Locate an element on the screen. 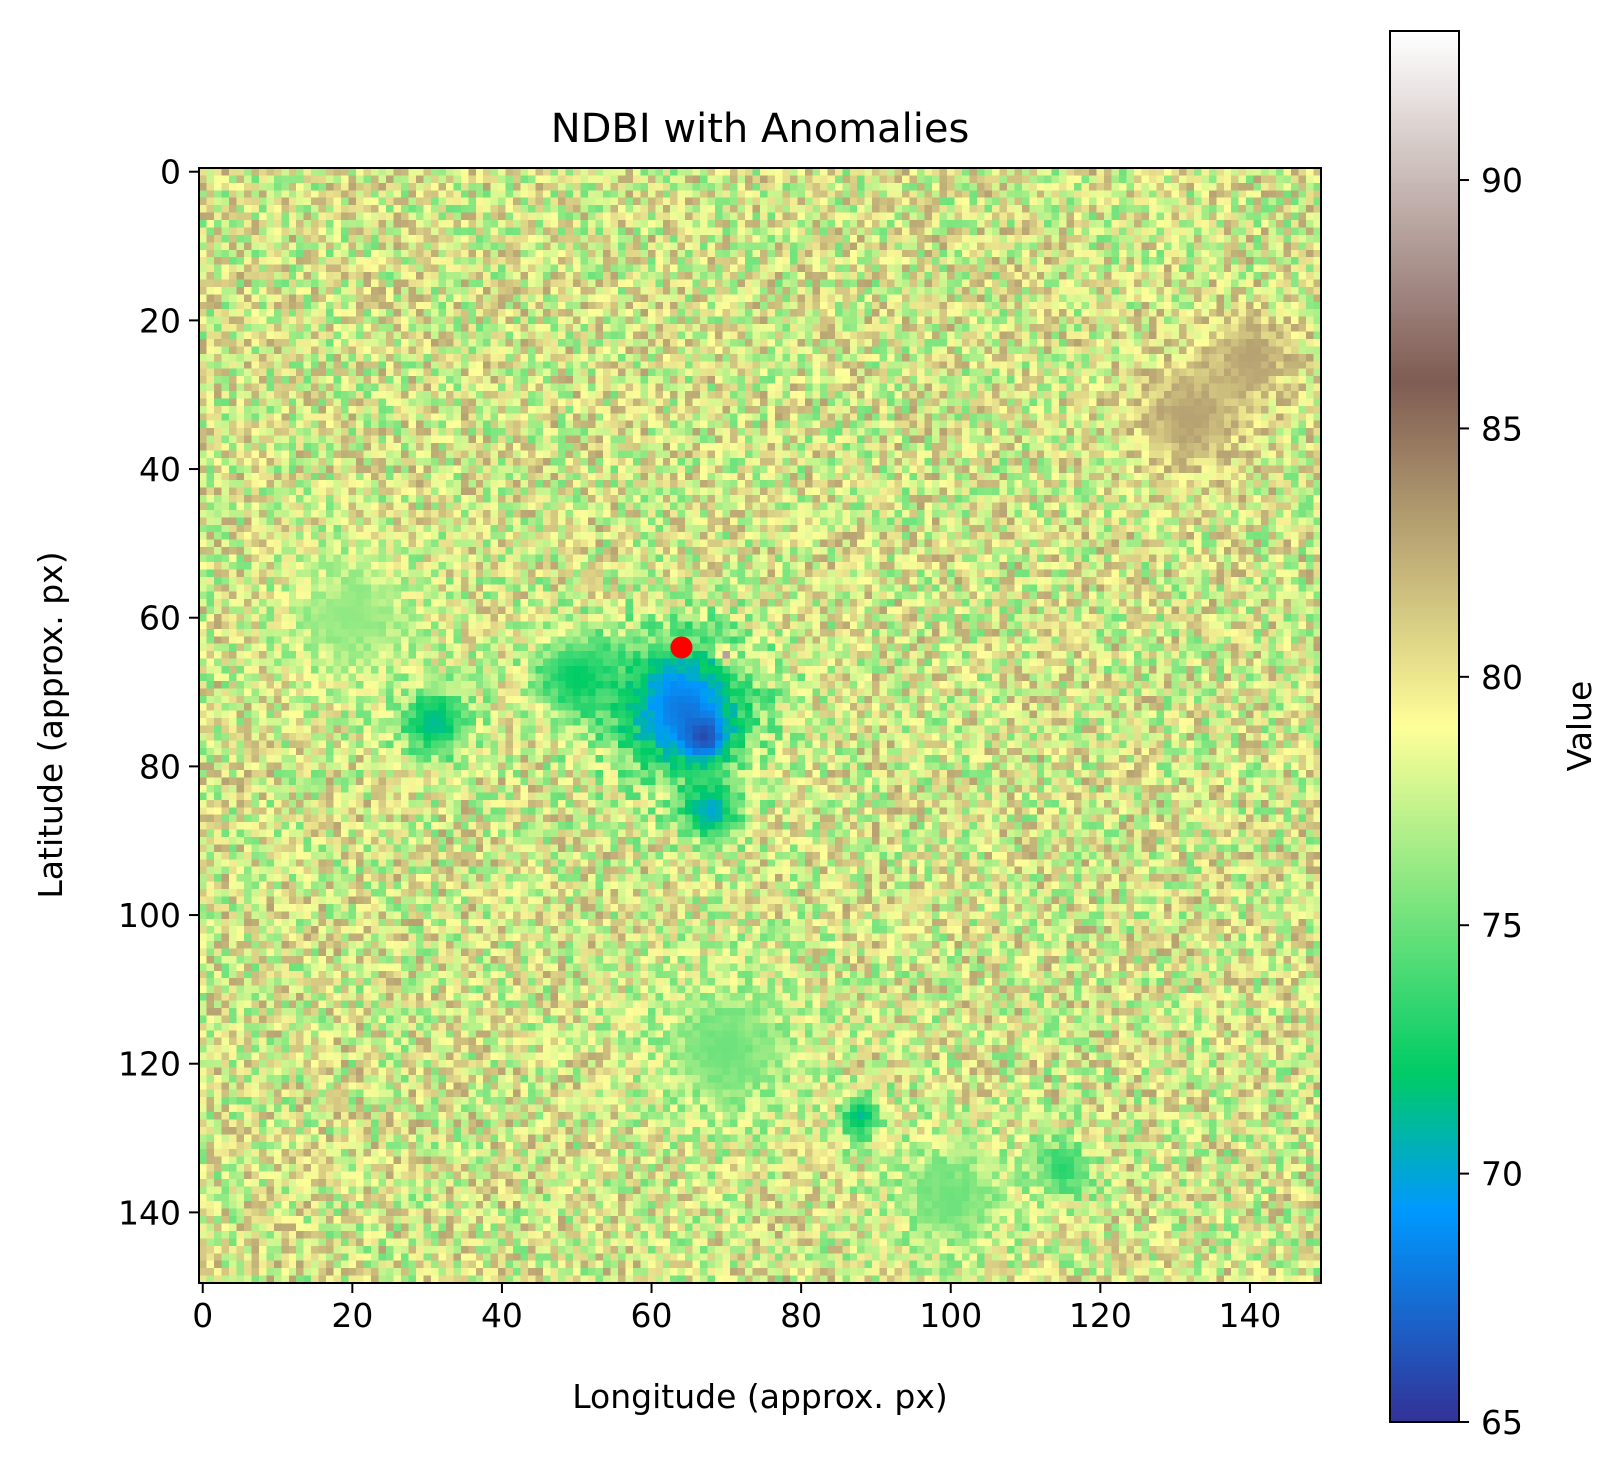 The width and height of the screenshot is (1623, 1471). x-tick-label: 0 is located at coordinates (202, 1315).